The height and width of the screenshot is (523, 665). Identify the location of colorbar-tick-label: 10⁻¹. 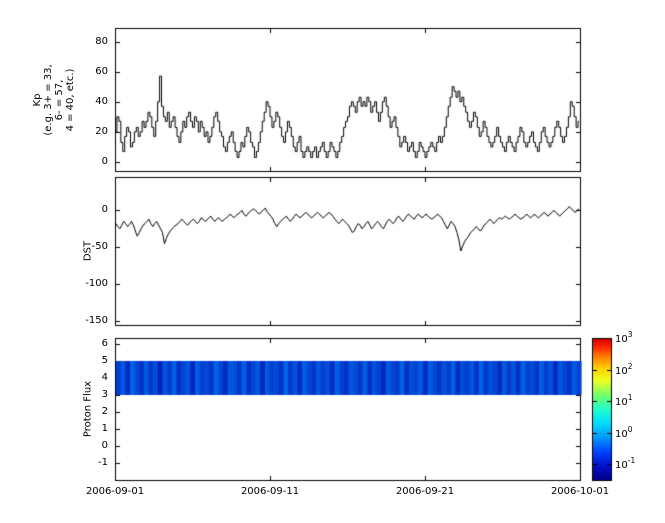
(625, 464).